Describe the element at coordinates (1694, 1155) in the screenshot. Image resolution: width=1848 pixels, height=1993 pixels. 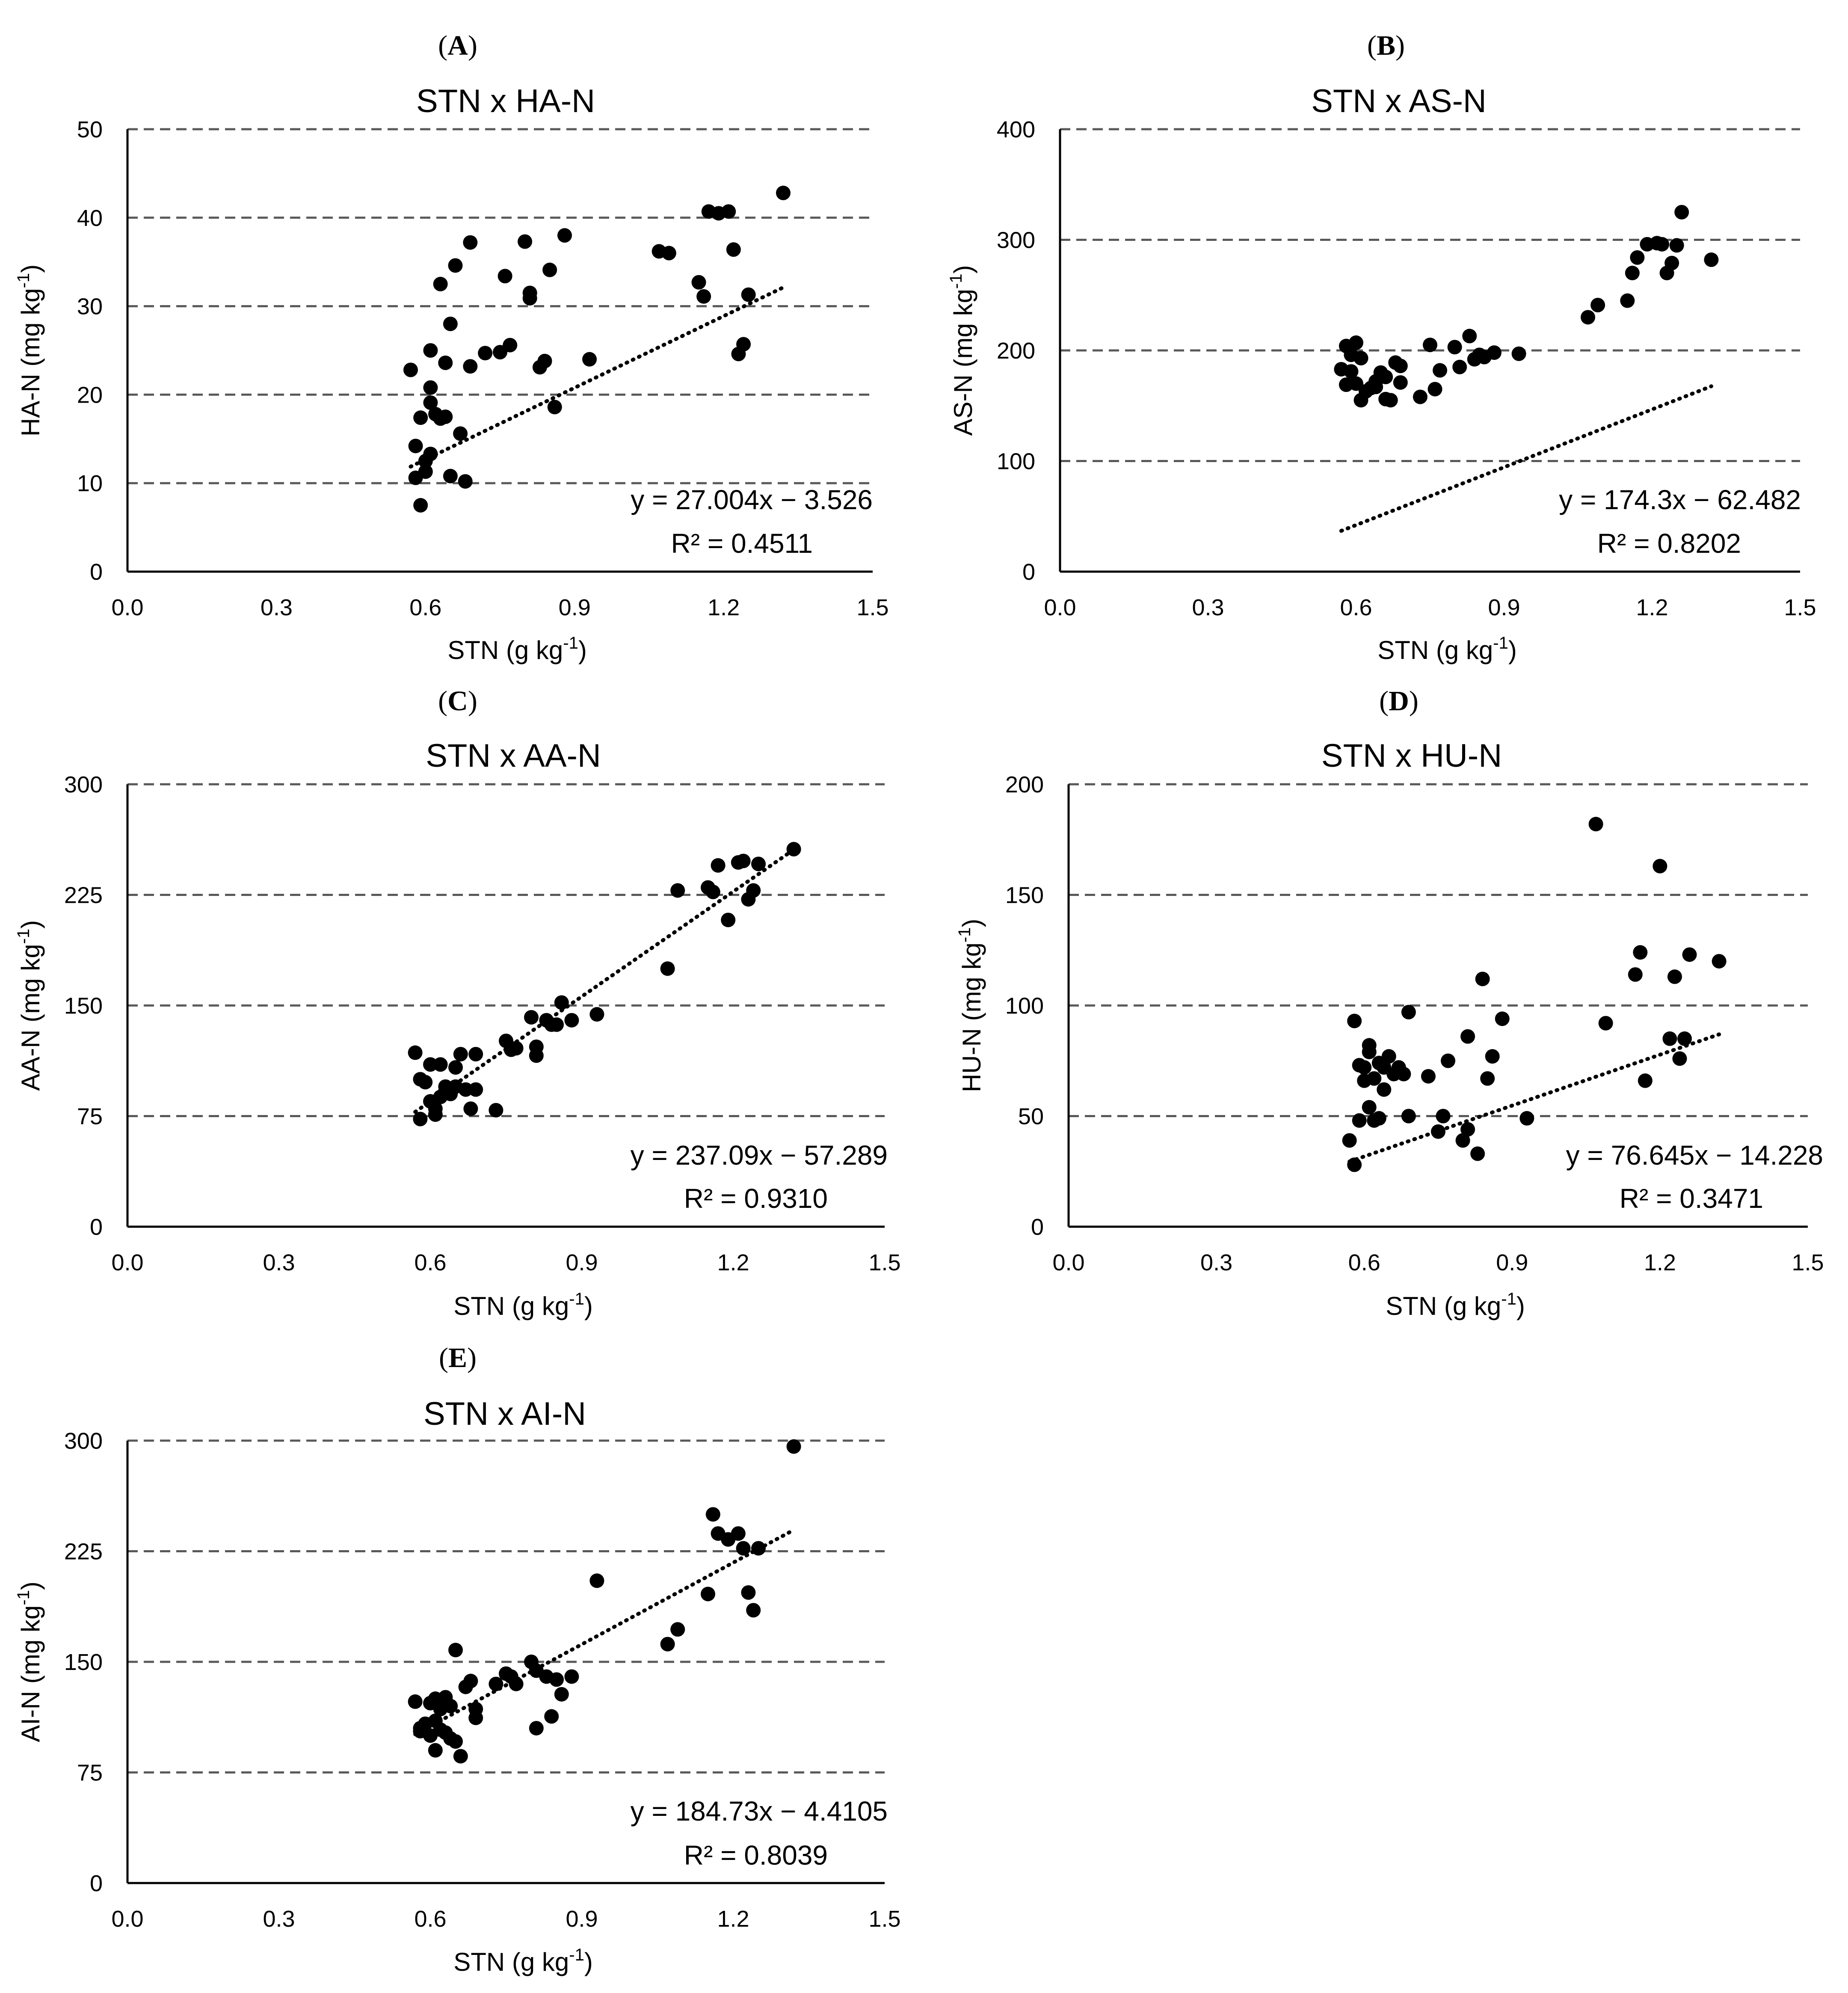
I see `regression-equation: y = 76.645x − 14.228` at that location.